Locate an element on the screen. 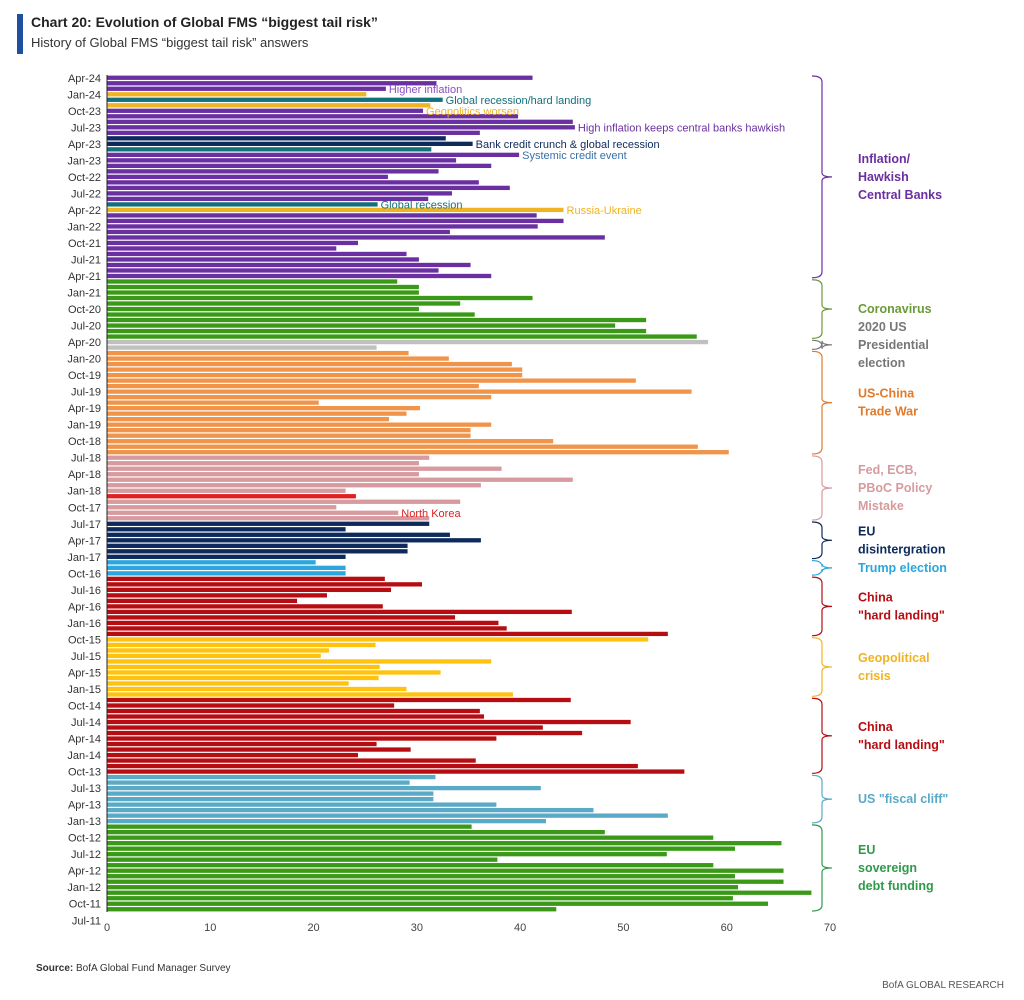 The width and height of the screenshot is (1024, 1000). y-tick-label: Apr-14 is located at coordinates (84, 740).